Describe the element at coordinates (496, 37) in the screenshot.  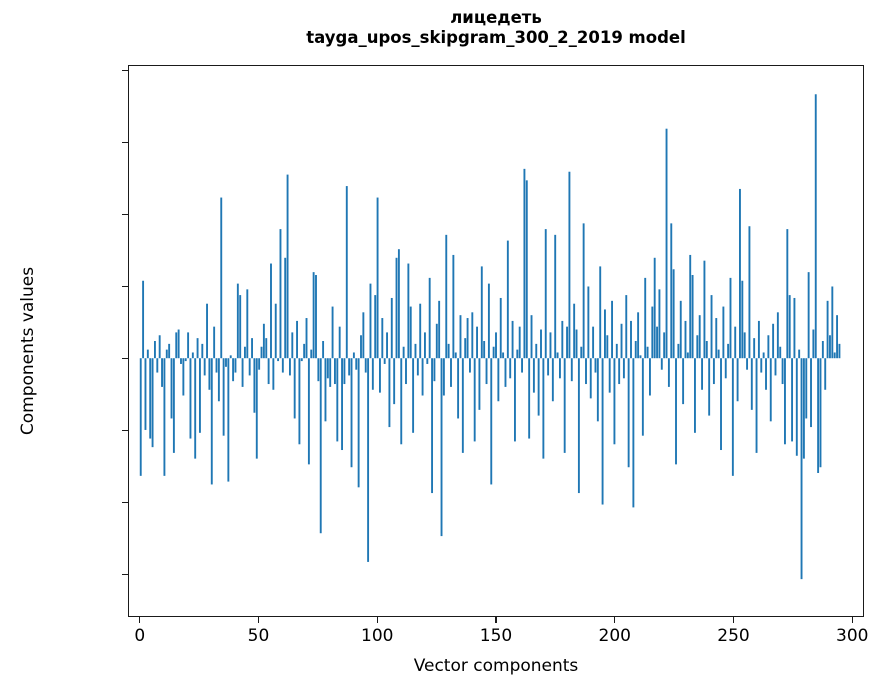
I see `chart-title-line-2: tayga_upos_skipgram_300_2_2019 model` at that location.